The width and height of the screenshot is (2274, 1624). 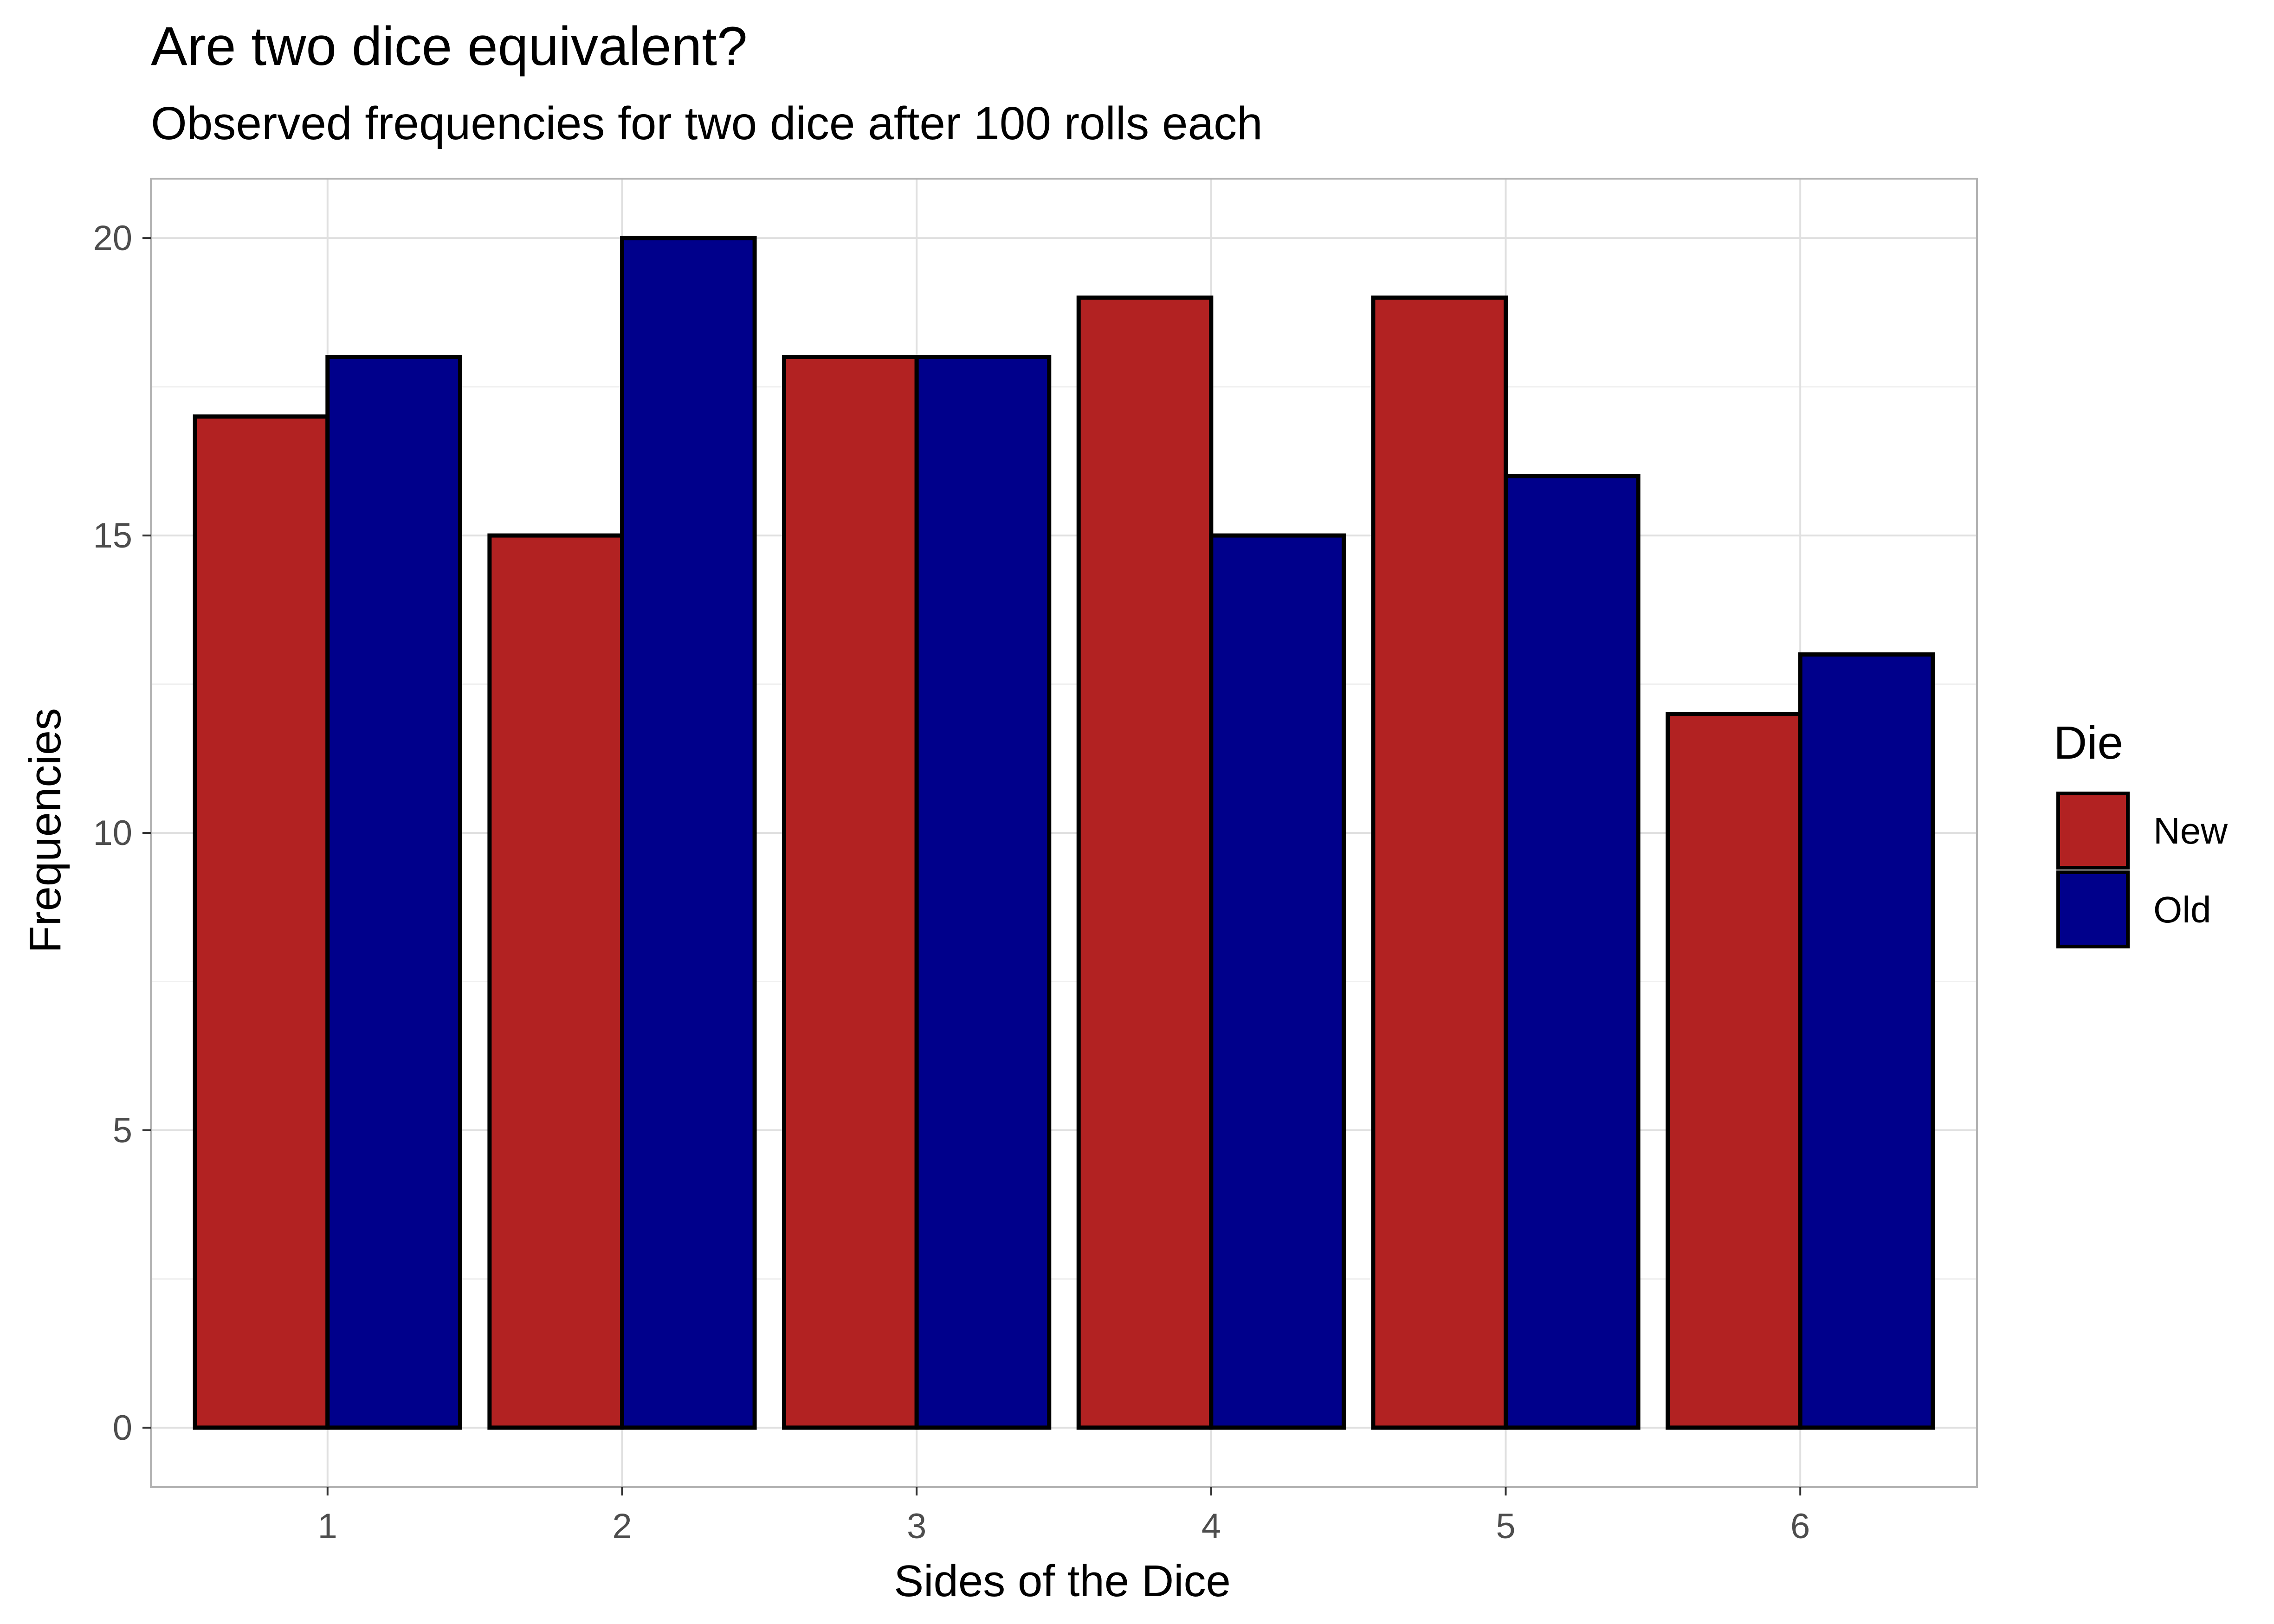 What do you see at coordinates (327, 1527) in the screenshot?
I see `x-tick-label: 1` at bounding box center [327, 1527].